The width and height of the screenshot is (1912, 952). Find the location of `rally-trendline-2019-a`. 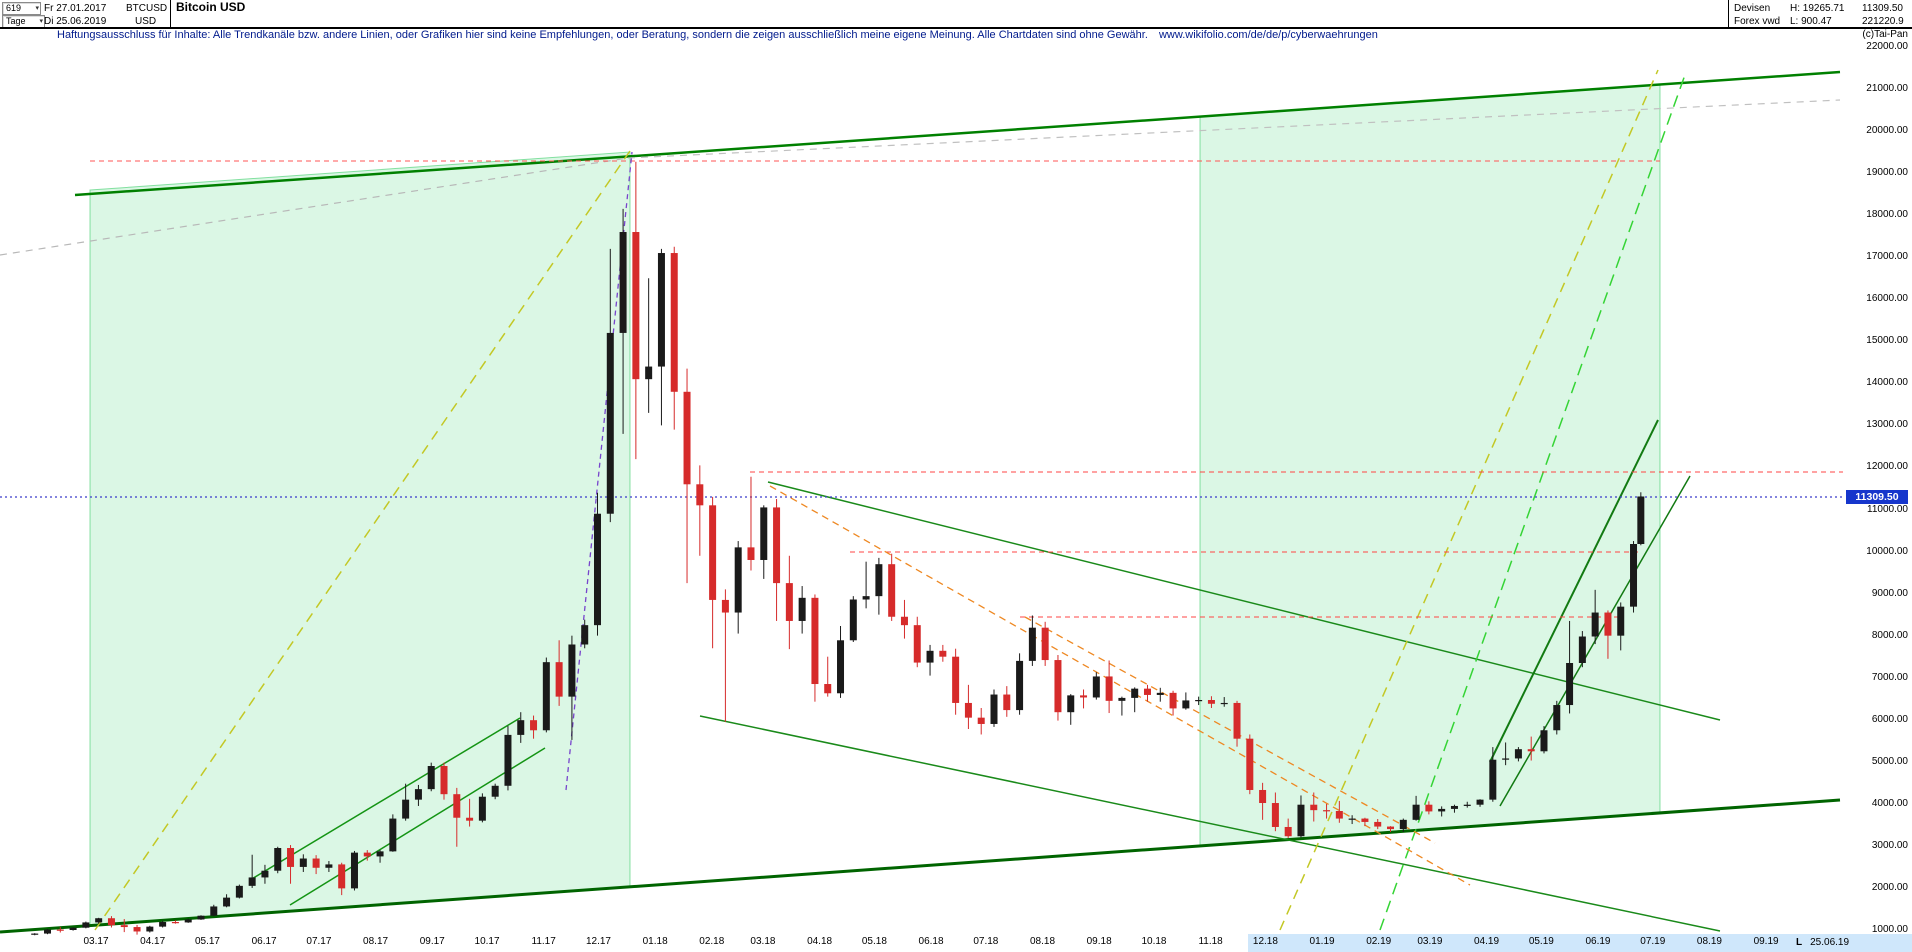

rally-trendline-2019-a is located at coordinates (1574, 591).